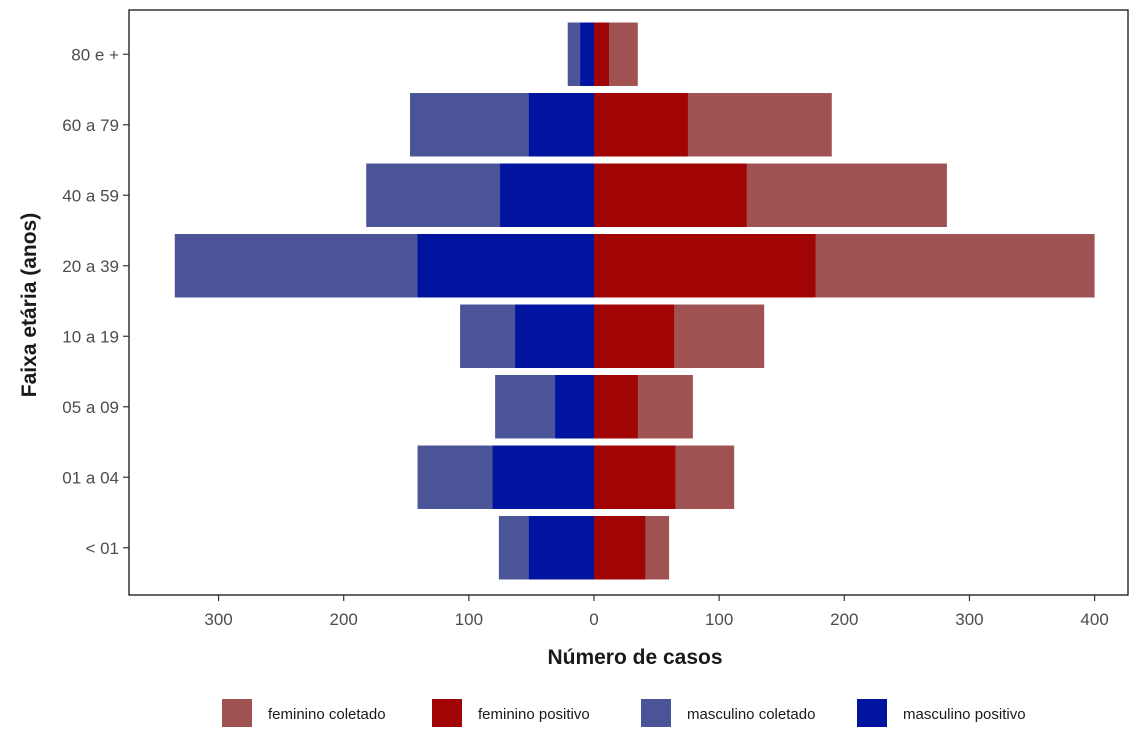 Image resolution: width=1130 pixels, height=740 pixels. What do you see at coordinates (90, 477) in the screenshot?
I see `y-tick-label: 01 a 04` at bounding box center [90, 477].